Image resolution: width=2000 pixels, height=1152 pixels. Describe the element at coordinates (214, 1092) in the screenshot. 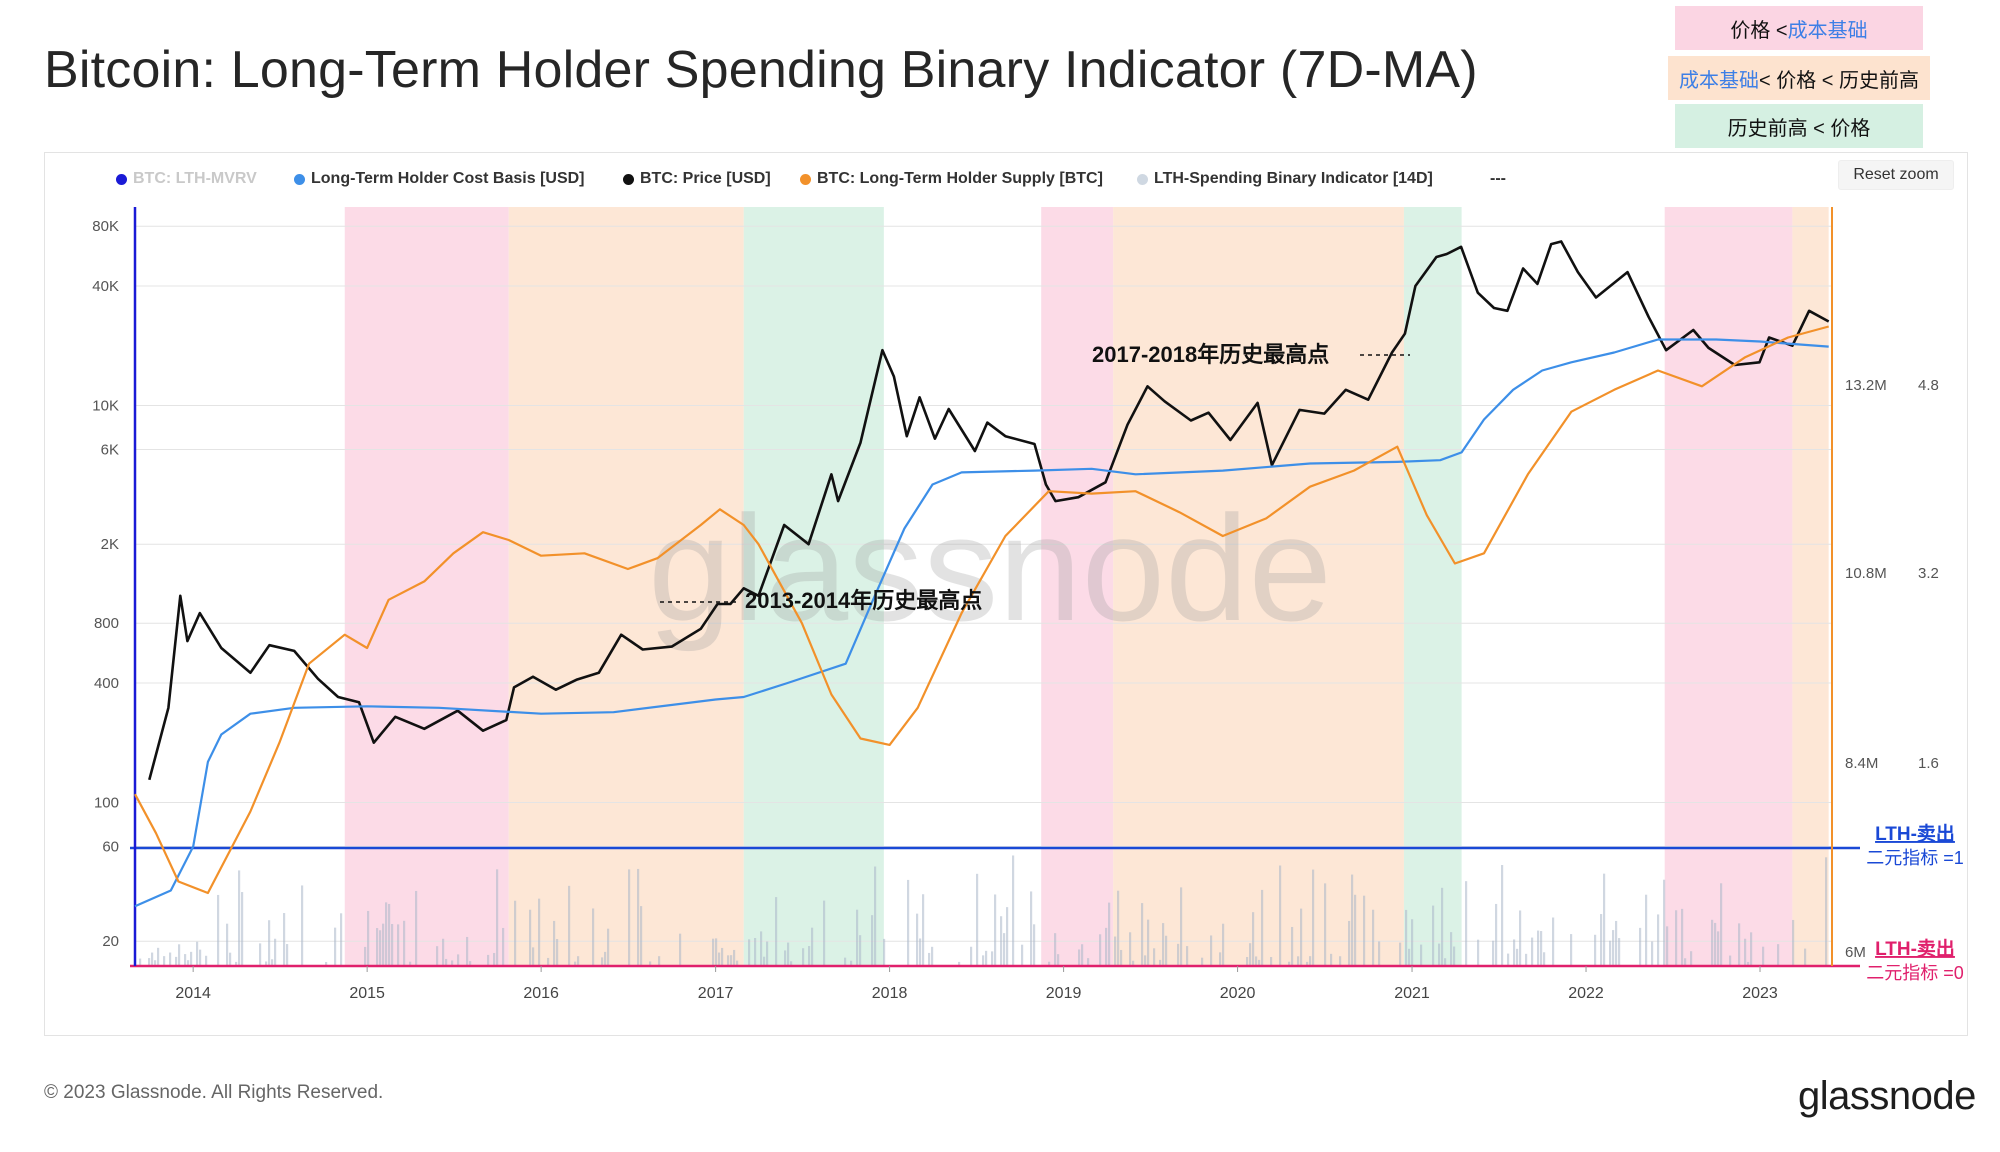

I see `copyright: © 2023 Glassnode. All Rights Reserved.` at that location.